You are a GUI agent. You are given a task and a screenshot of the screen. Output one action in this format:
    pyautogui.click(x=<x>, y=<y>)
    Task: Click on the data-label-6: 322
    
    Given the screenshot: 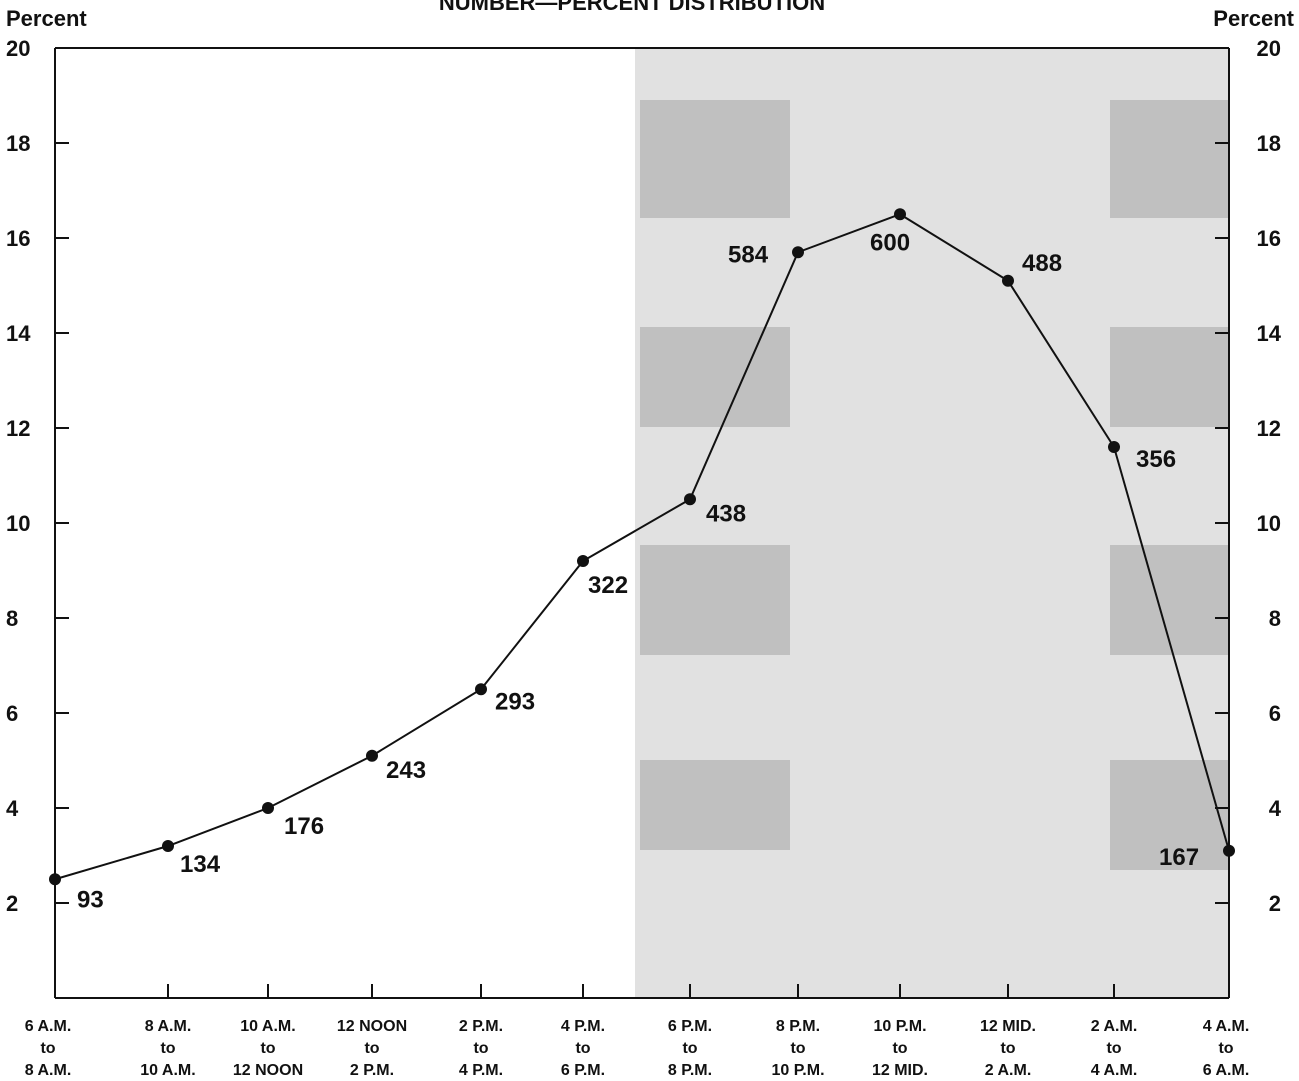 What is the action you would take?
    pyautogui.click(x=608, y=585)
    